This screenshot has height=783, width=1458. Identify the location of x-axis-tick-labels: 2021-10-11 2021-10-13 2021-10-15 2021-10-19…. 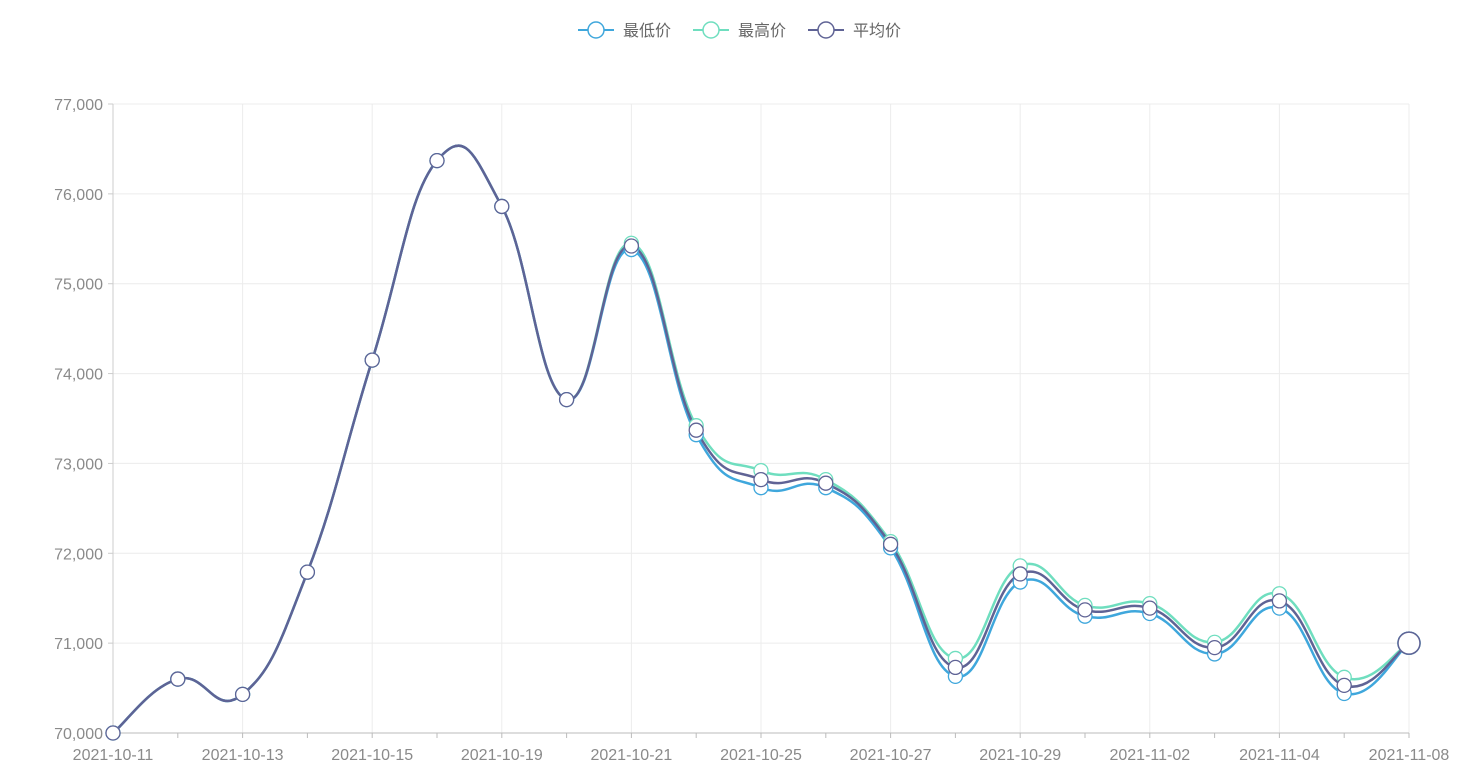
(761, 755).